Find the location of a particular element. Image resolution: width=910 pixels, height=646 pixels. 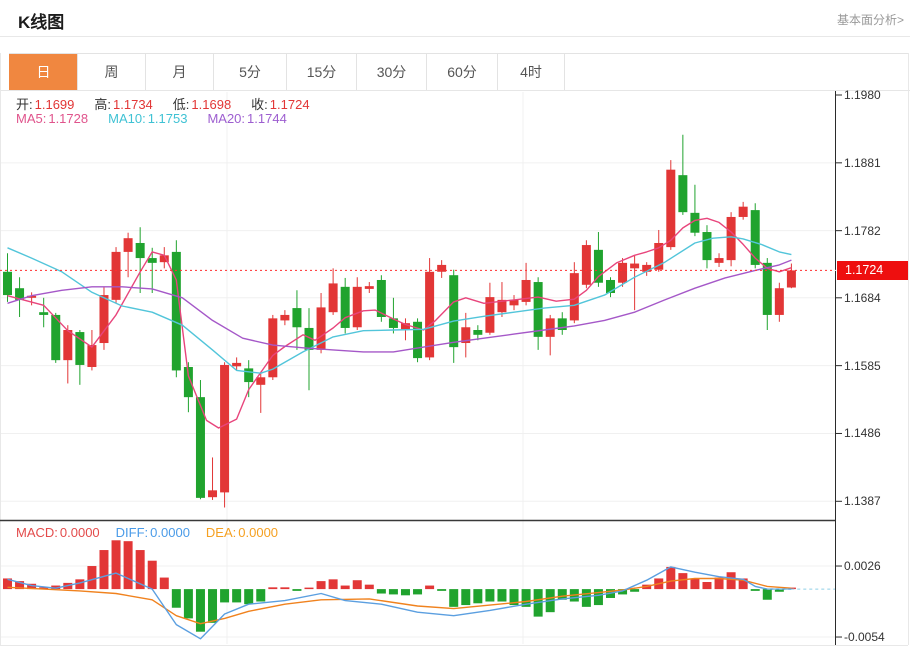

tab-5分: 5分 is located at coordinates (249, 72).